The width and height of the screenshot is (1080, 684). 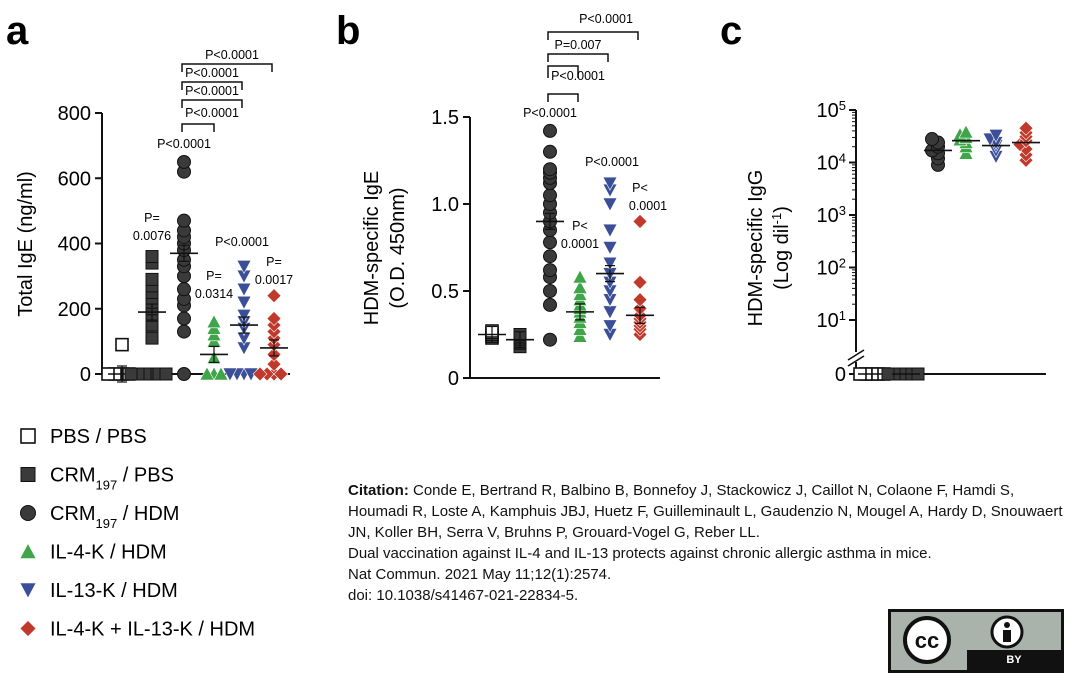 I want to click on panel-a-bracket-label-2: P<0.0001, so click(x=212, y=91).